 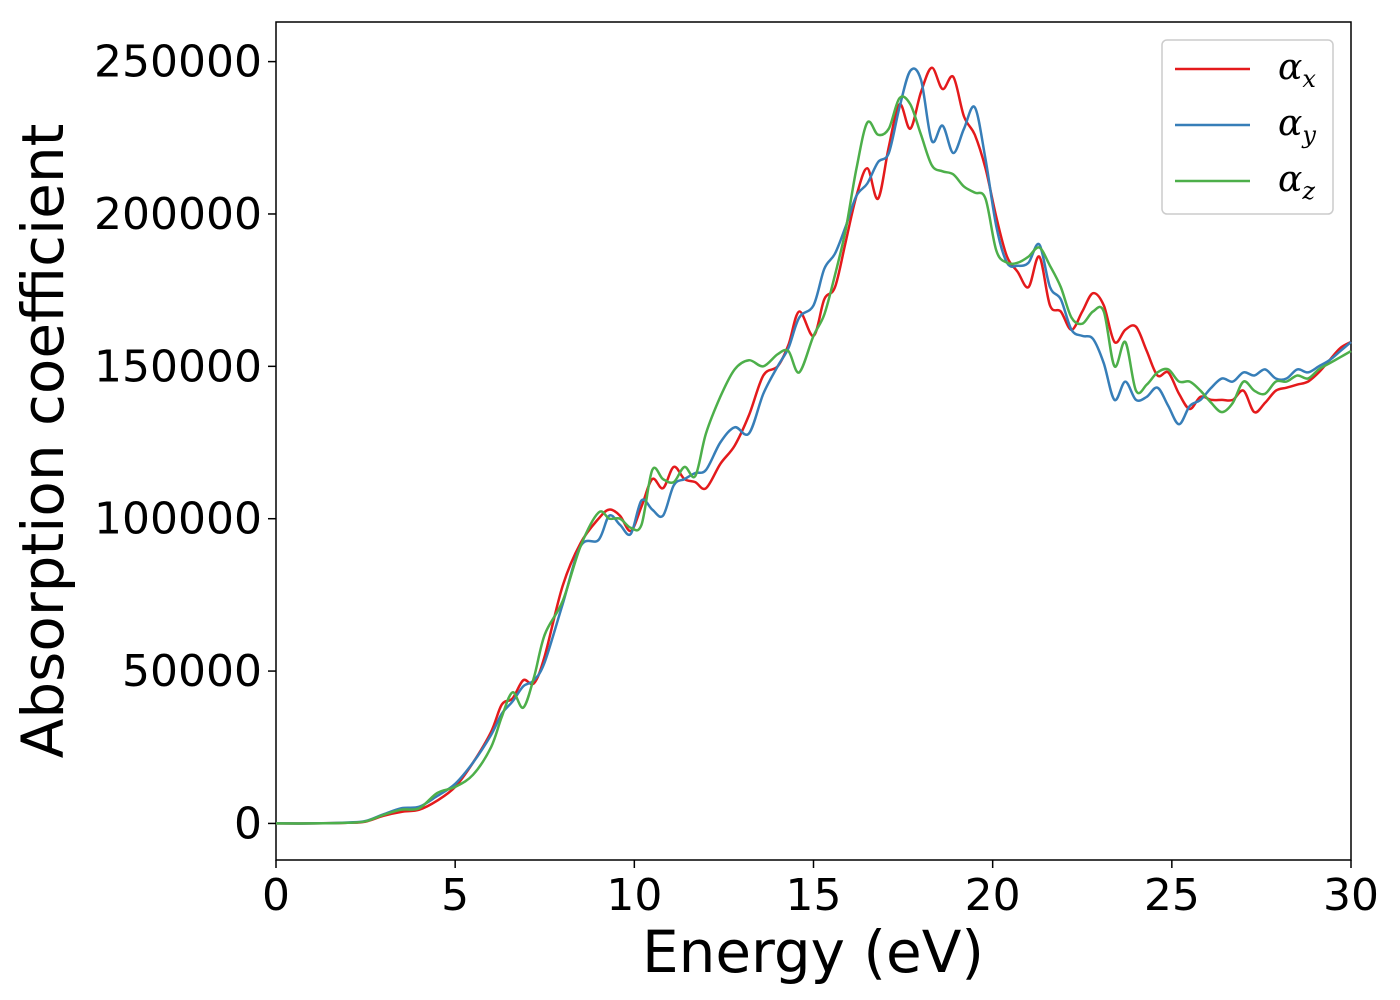 What do you see at coordinates (178, 62) in the screenshot?
I see `y-tick-label: 250000` at bounding box center [178, 62].